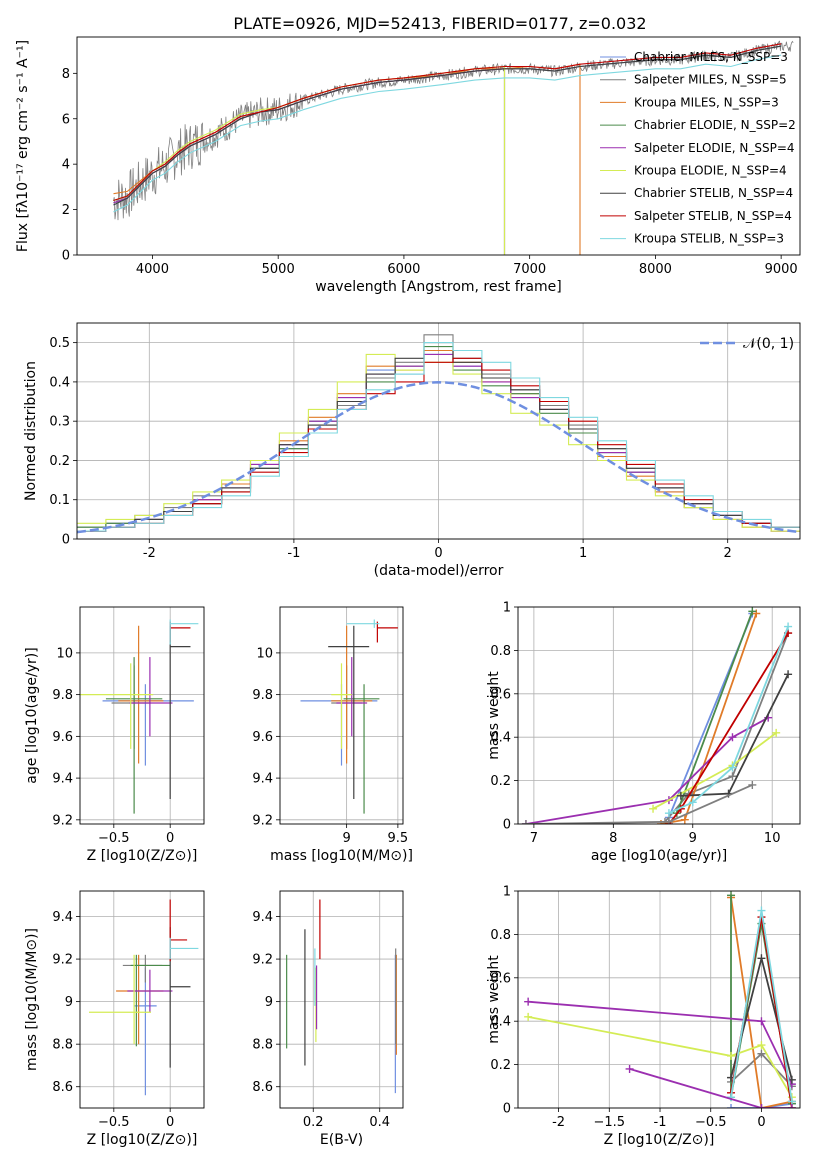  I want to click on panel-mass-vs-ebv: 0.2 0.4 8.6 8.8 9 9.2 9.4 E(B-V), so click(328, 1019).